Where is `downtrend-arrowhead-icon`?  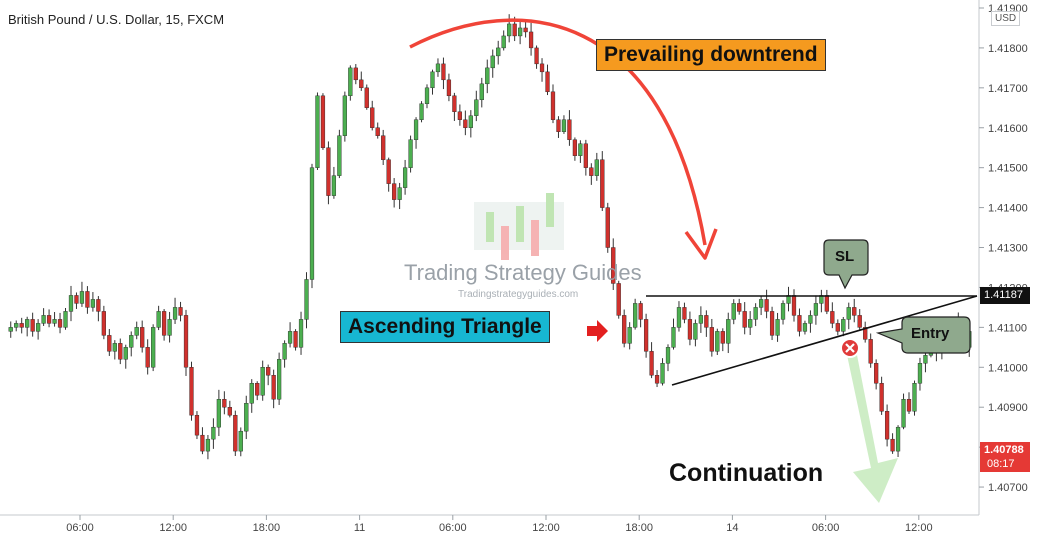
downtrend-arrowhead-icon is located at coordinates (701, 244).